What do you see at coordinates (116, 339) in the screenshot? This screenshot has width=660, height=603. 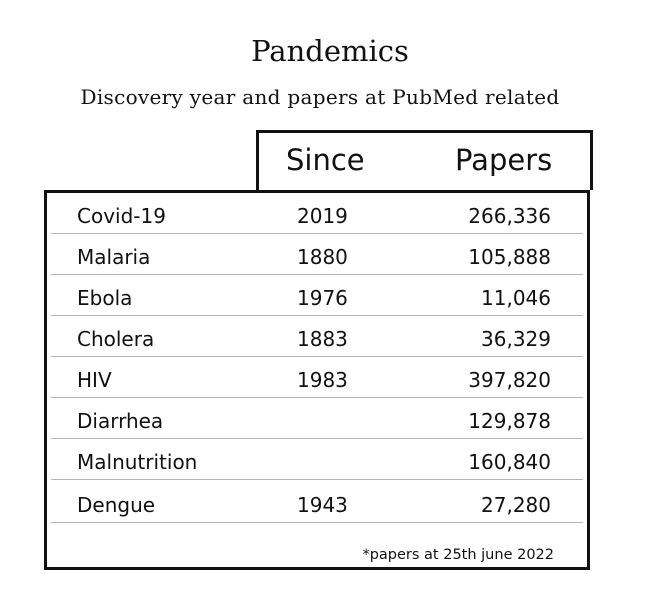 I see `row-name: Cholera` at bounding box center [116, 339].